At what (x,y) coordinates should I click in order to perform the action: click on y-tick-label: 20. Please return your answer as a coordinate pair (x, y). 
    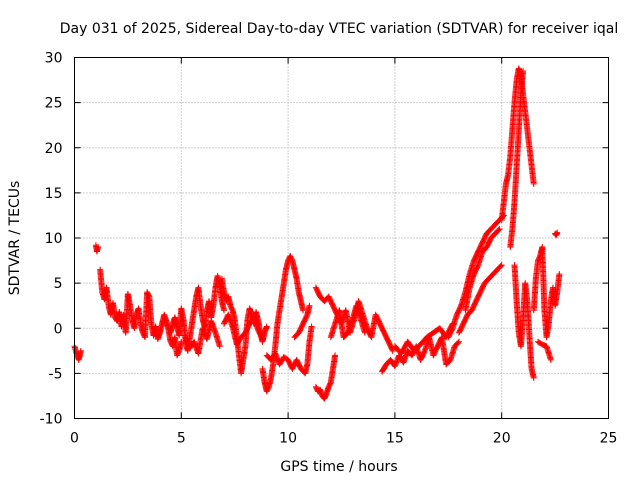
    Looking at the image, I should click on (54, 149).